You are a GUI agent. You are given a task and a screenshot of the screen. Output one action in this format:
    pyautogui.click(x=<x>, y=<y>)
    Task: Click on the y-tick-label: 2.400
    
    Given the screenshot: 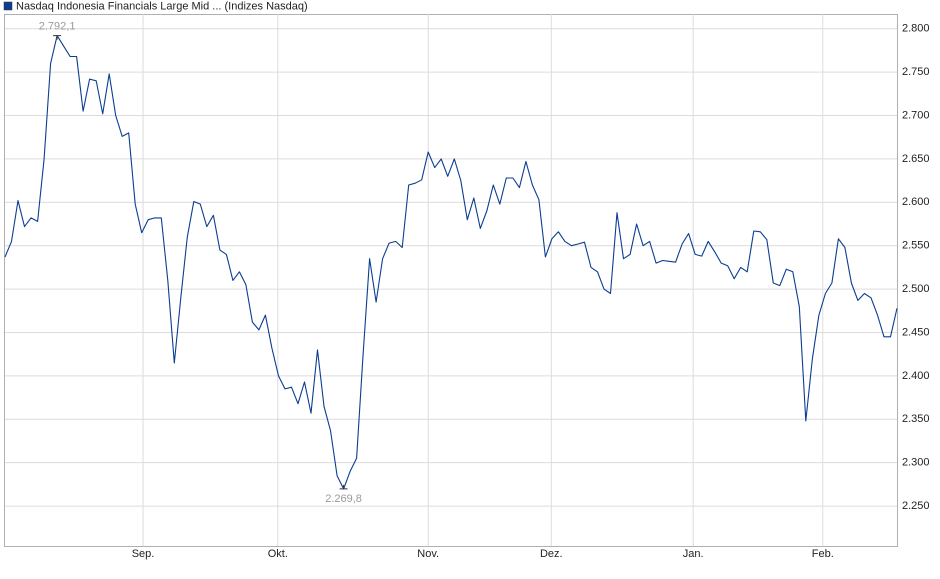 What is the action you would take?
    pyautogui.click(x=916, y=376)
    